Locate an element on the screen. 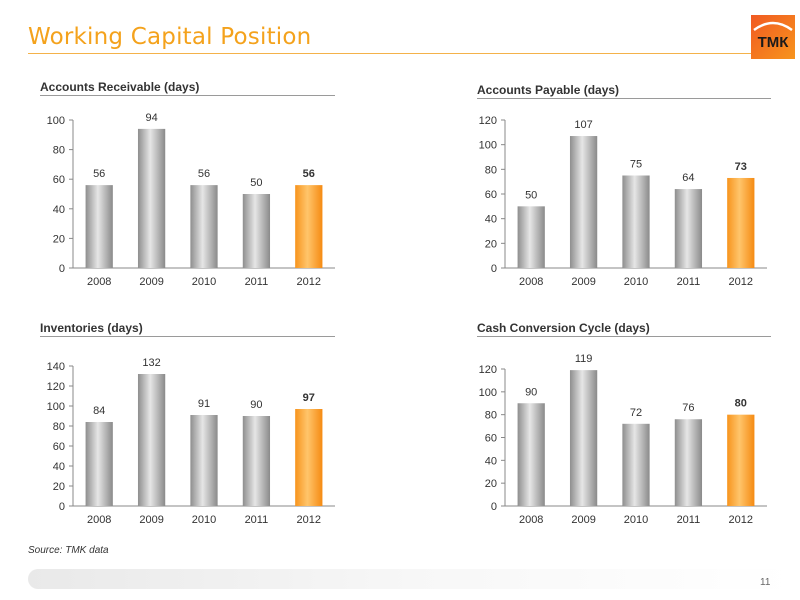 The width and height of the screenshot is (800, 600). page-title: Working Capital Position is located at coordinates (170, 37).